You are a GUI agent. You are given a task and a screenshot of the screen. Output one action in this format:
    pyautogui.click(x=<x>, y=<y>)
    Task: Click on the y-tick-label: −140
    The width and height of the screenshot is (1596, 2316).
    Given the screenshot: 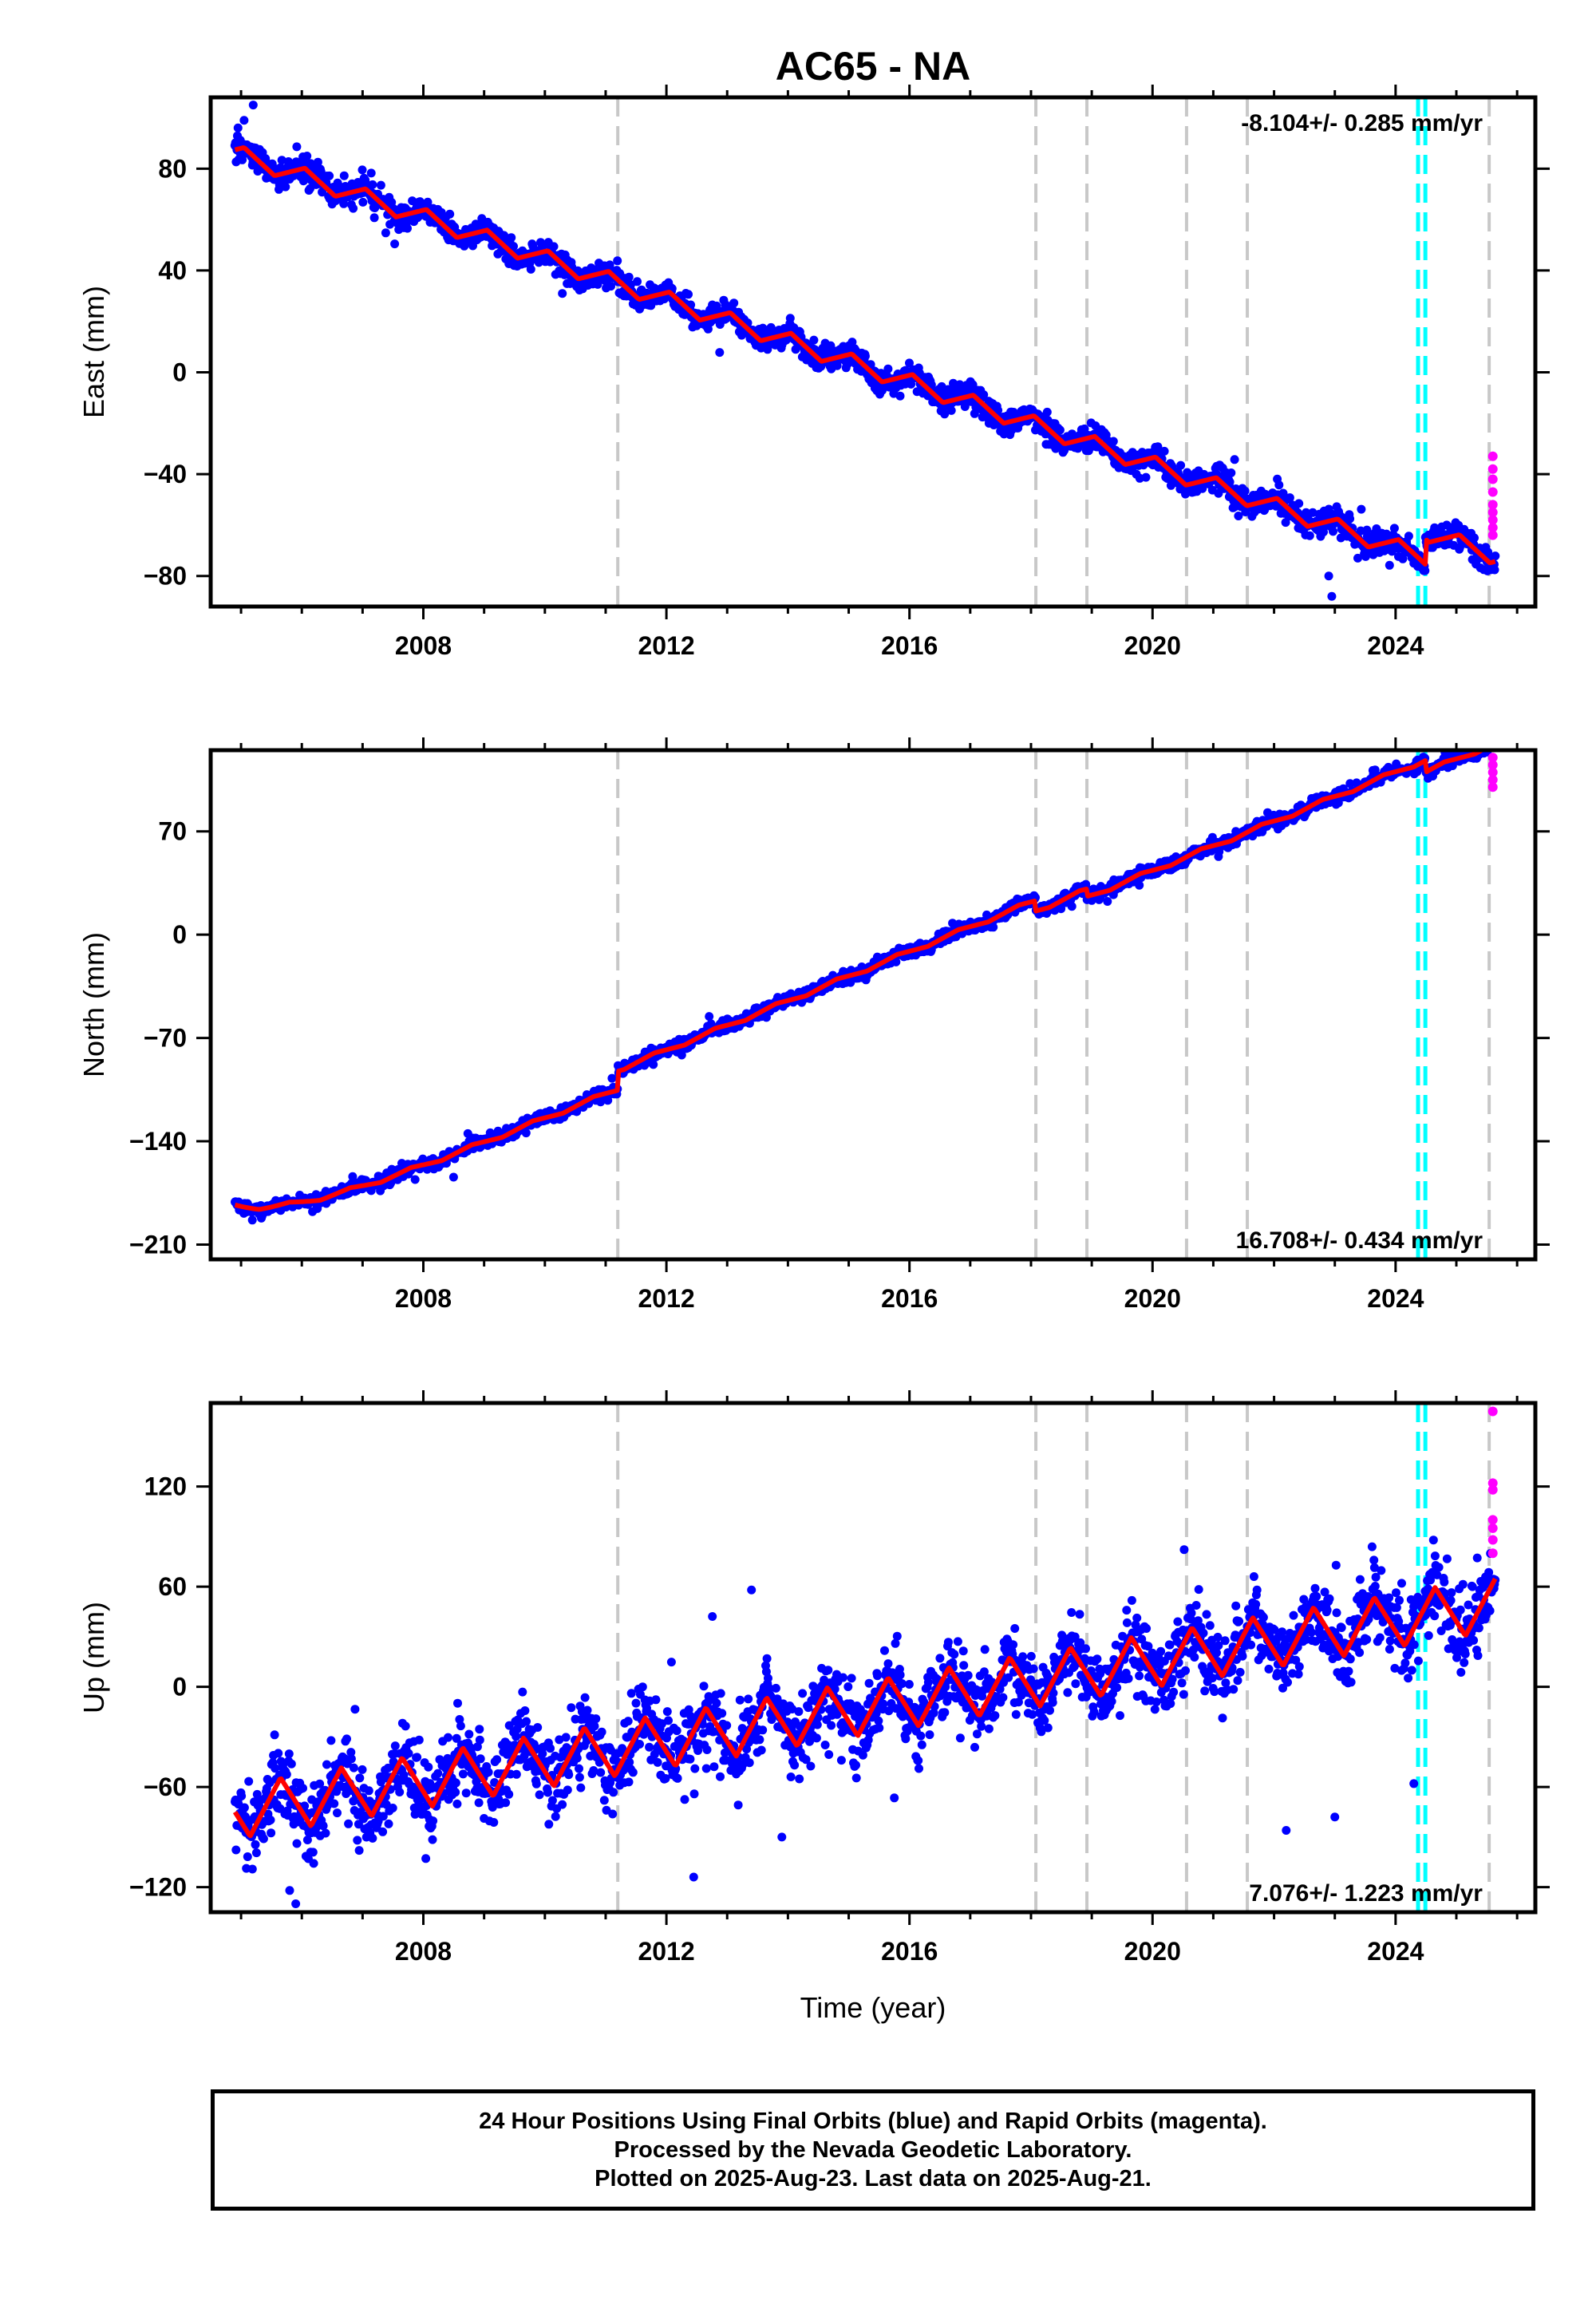 What is the action you would take?
    pyautogui.click(x=158, y=1141)
    